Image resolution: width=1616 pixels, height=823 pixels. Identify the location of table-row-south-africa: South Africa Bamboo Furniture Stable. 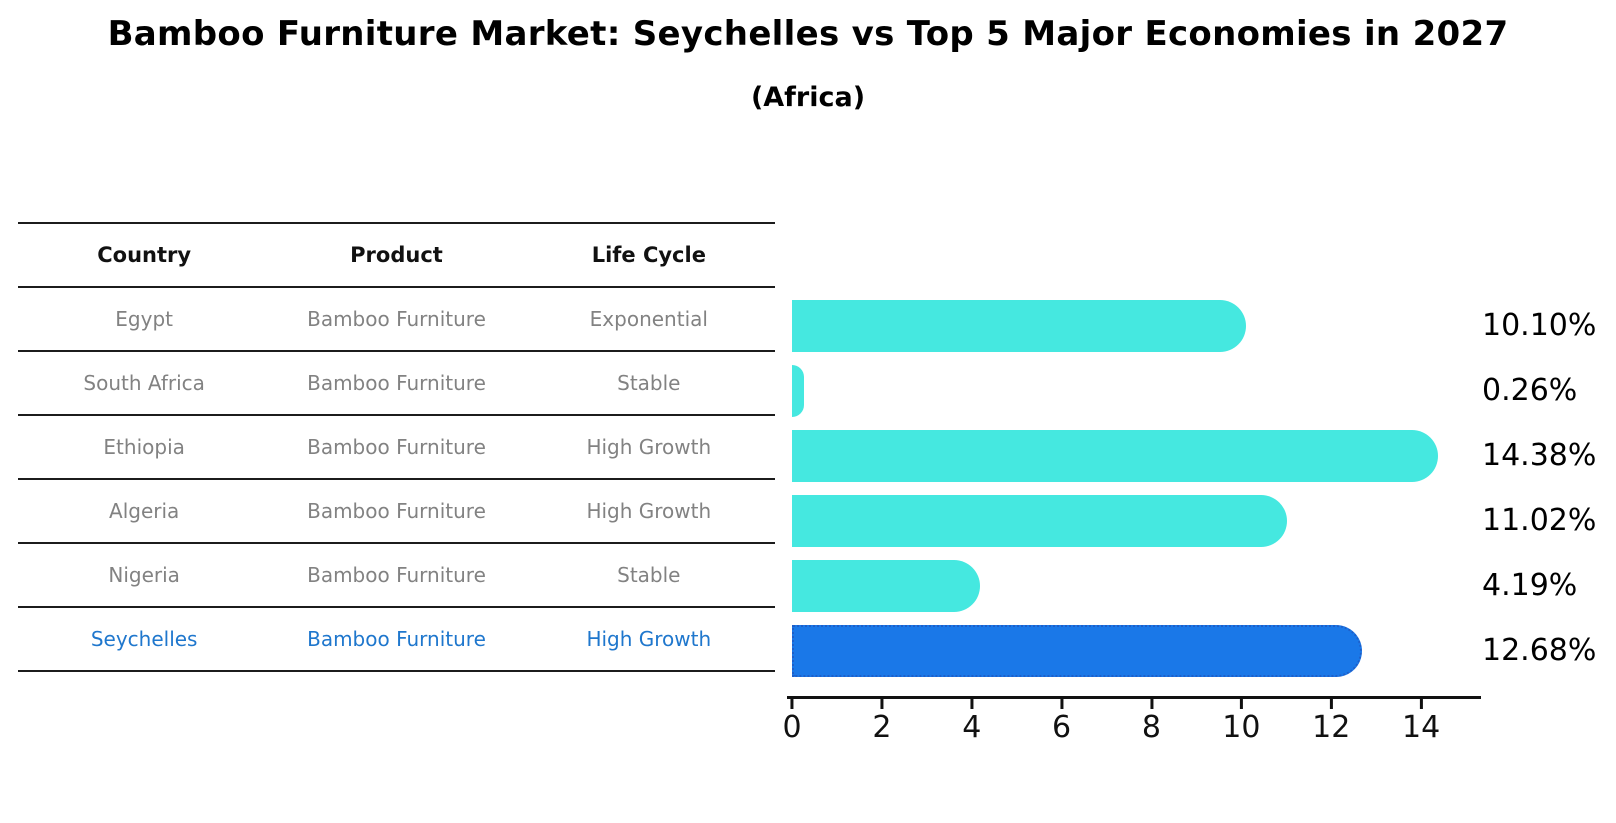
(396, 384).